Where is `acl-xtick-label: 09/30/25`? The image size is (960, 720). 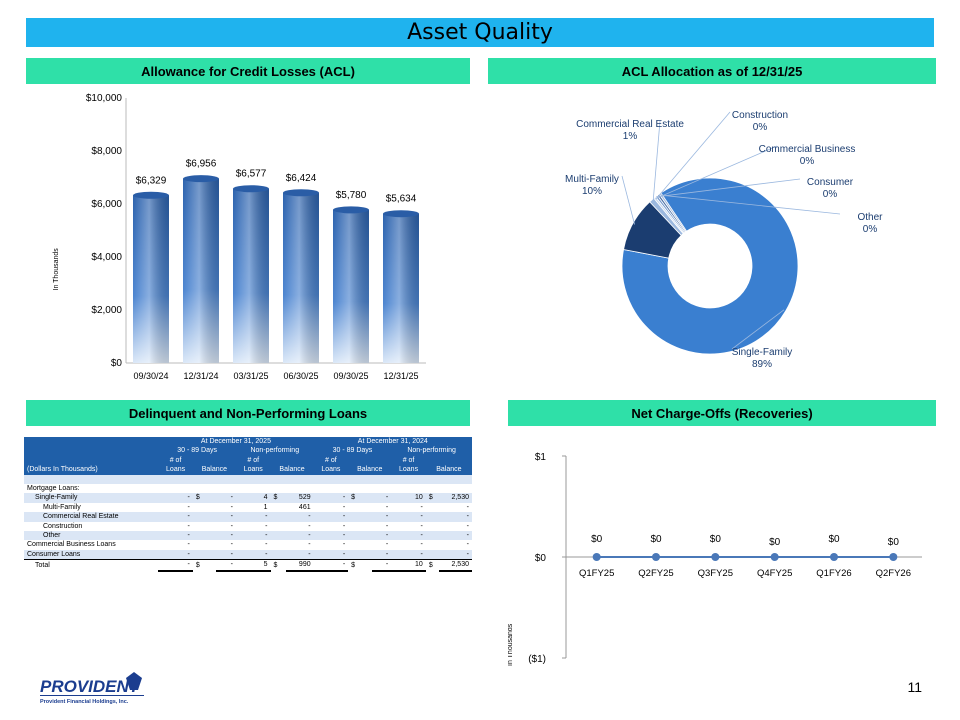
acl-xtick-label: 09/30/25 is located at coordinates (350, 376).